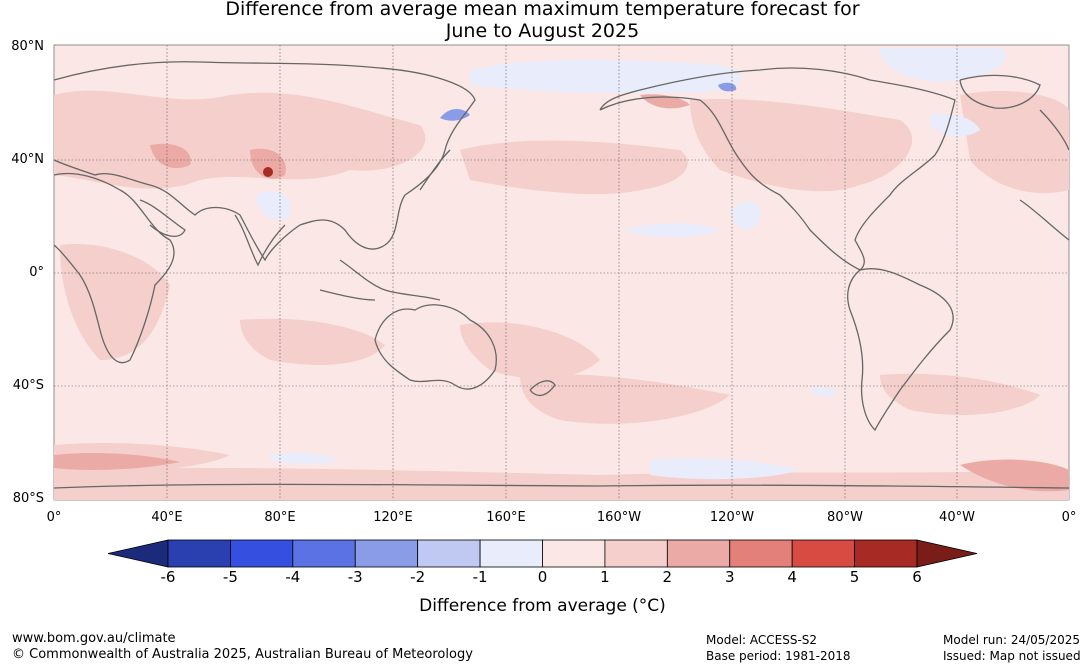 Image resolution: width=1085 pixels, height=667 pixels. I want to click on colorbar-tick-label: 6, so click(917, 577).